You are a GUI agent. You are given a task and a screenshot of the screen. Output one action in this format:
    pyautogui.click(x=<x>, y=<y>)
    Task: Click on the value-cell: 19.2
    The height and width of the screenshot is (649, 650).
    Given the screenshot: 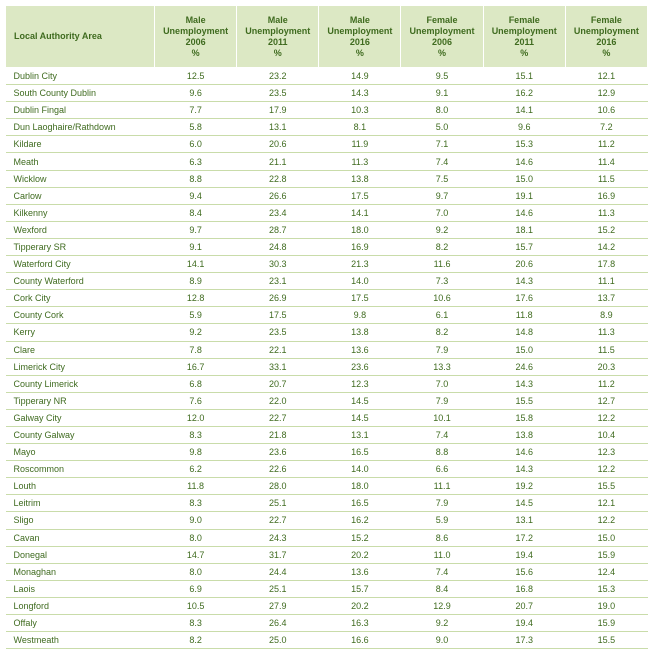 What is the action you would take?
    pyautogui.click(x=524, y=486)
    